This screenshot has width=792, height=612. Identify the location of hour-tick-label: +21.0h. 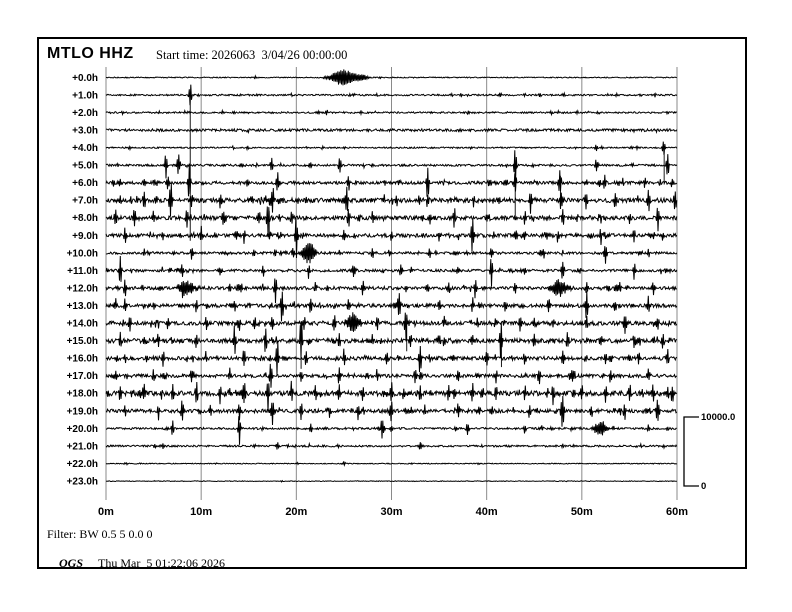
(82, 446).